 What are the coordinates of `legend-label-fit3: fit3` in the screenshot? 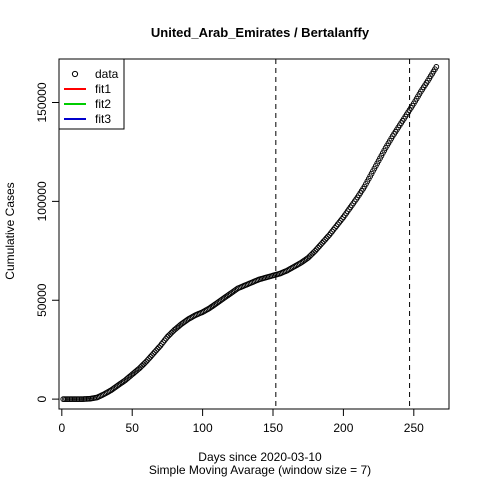 It's located at (103, 119).